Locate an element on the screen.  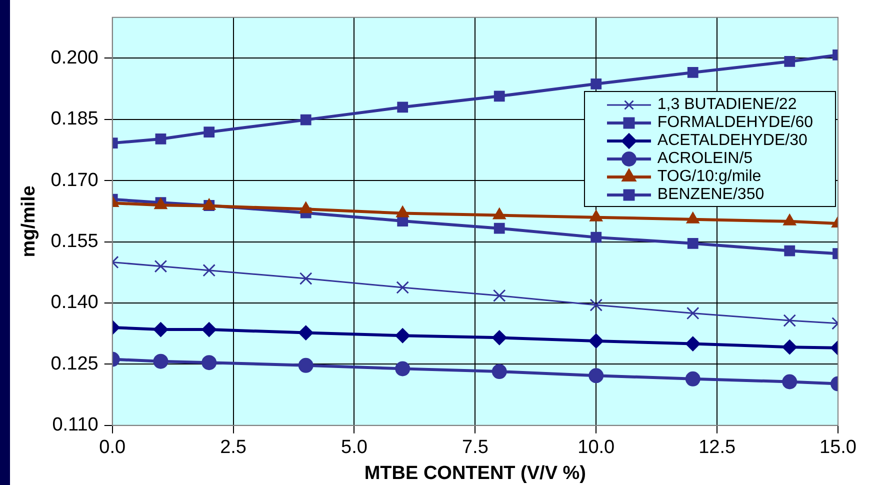
y-tick-label: 0.155 is located at coordinates (74, 241).